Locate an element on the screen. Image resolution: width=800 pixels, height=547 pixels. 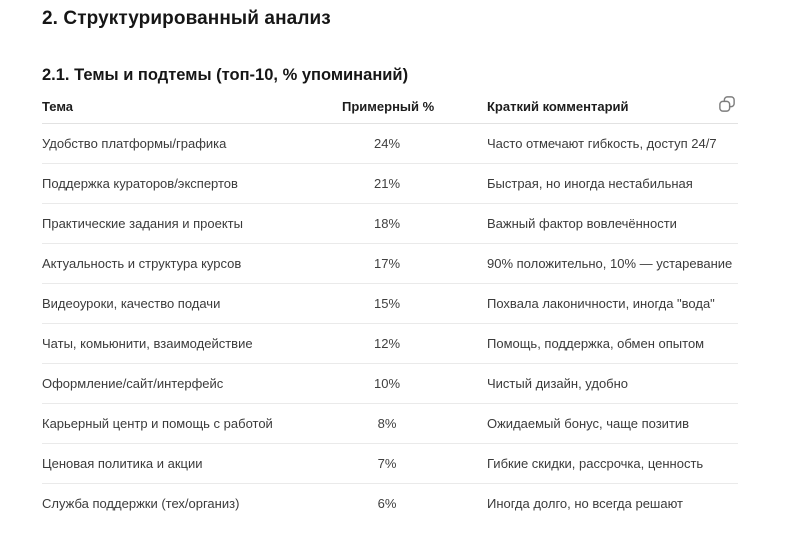
percent-cell: 7% is located at coordinates (387, 463).